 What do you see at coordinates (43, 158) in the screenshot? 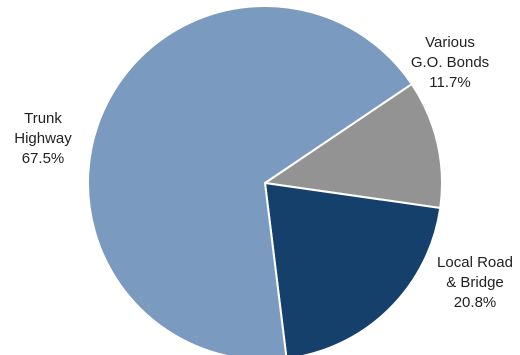
I see `slice-value-trunk: 67.5%` at bounding box center [43, 158].